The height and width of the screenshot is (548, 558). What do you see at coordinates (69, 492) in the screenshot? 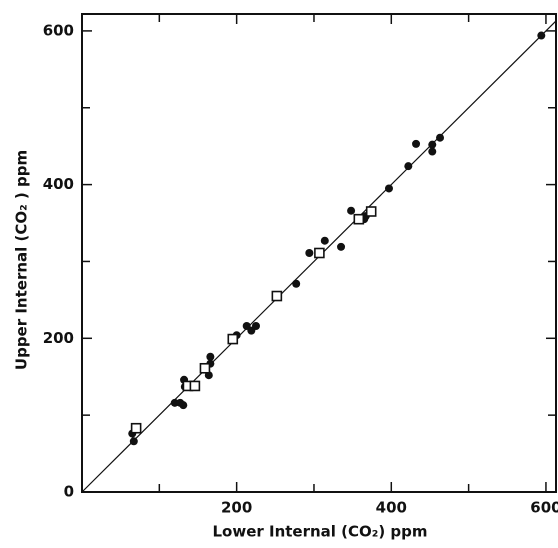
I see `y-tick-label: 0` at bounding box center [69, 492].